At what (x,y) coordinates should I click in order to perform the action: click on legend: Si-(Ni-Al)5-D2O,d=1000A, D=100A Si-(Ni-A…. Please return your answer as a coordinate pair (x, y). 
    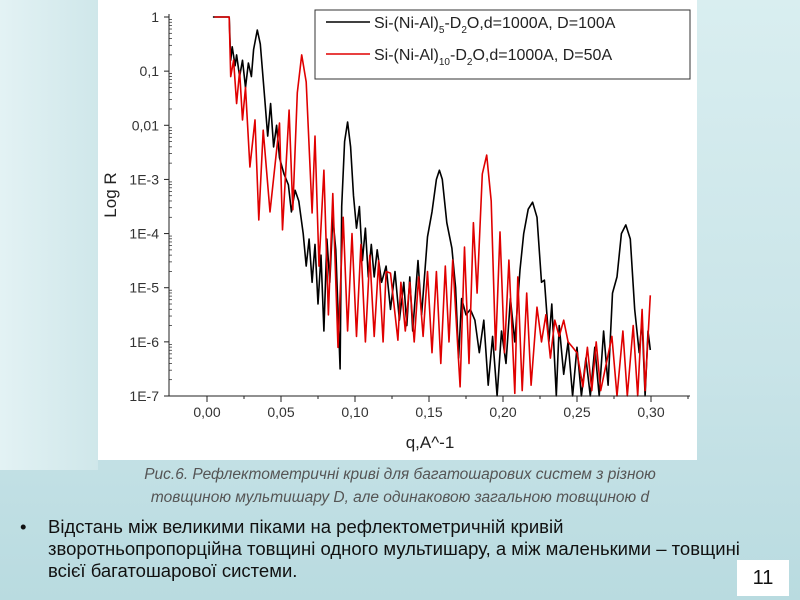
    Looking at the image, I should click on (502, 44).